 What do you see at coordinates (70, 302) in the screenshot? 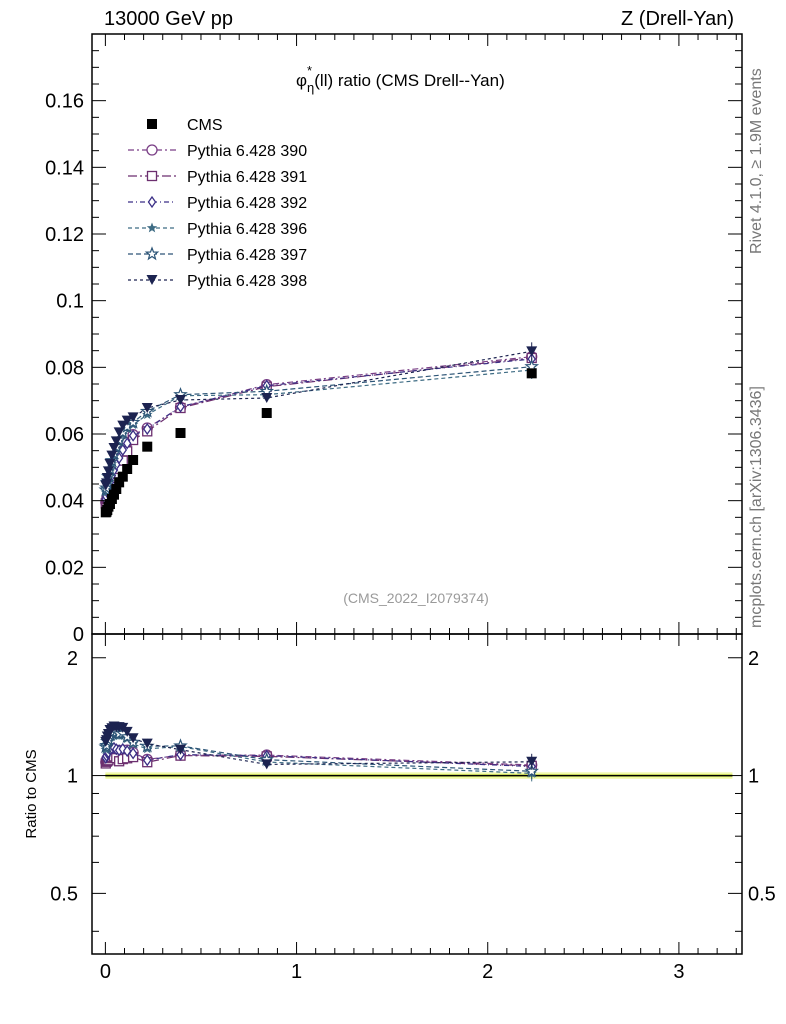
I see `y-tick-label: 0.1` at bounding box center [70, 302].